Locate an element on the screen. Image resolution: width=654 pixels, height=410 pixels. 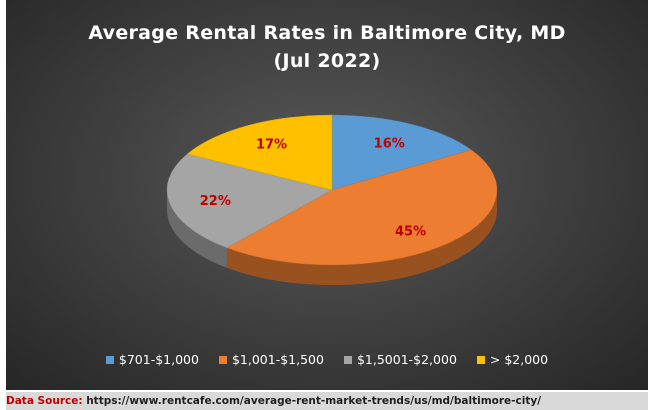
legend-item: $1,5001-$2,000 is located at coordinates (400, 359).